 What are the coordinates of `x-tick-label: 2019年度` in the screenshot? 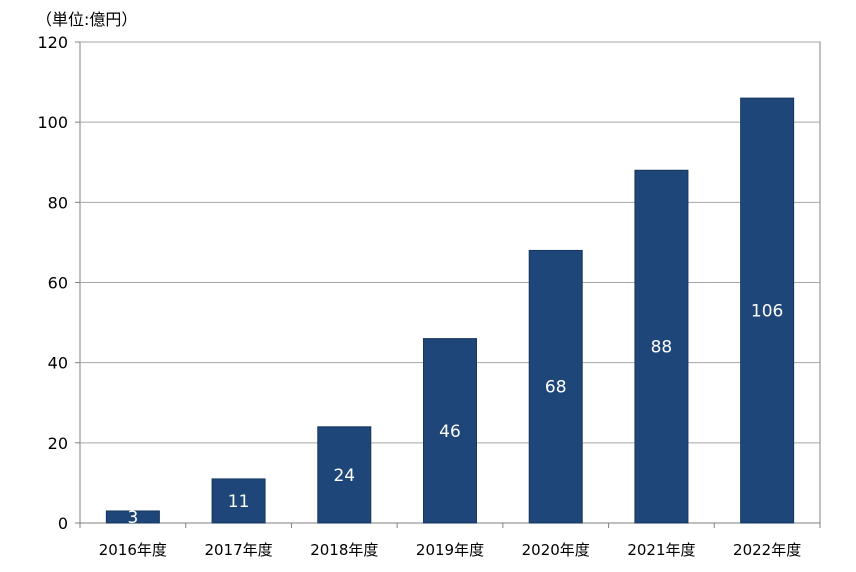 It's located at (450, 550).